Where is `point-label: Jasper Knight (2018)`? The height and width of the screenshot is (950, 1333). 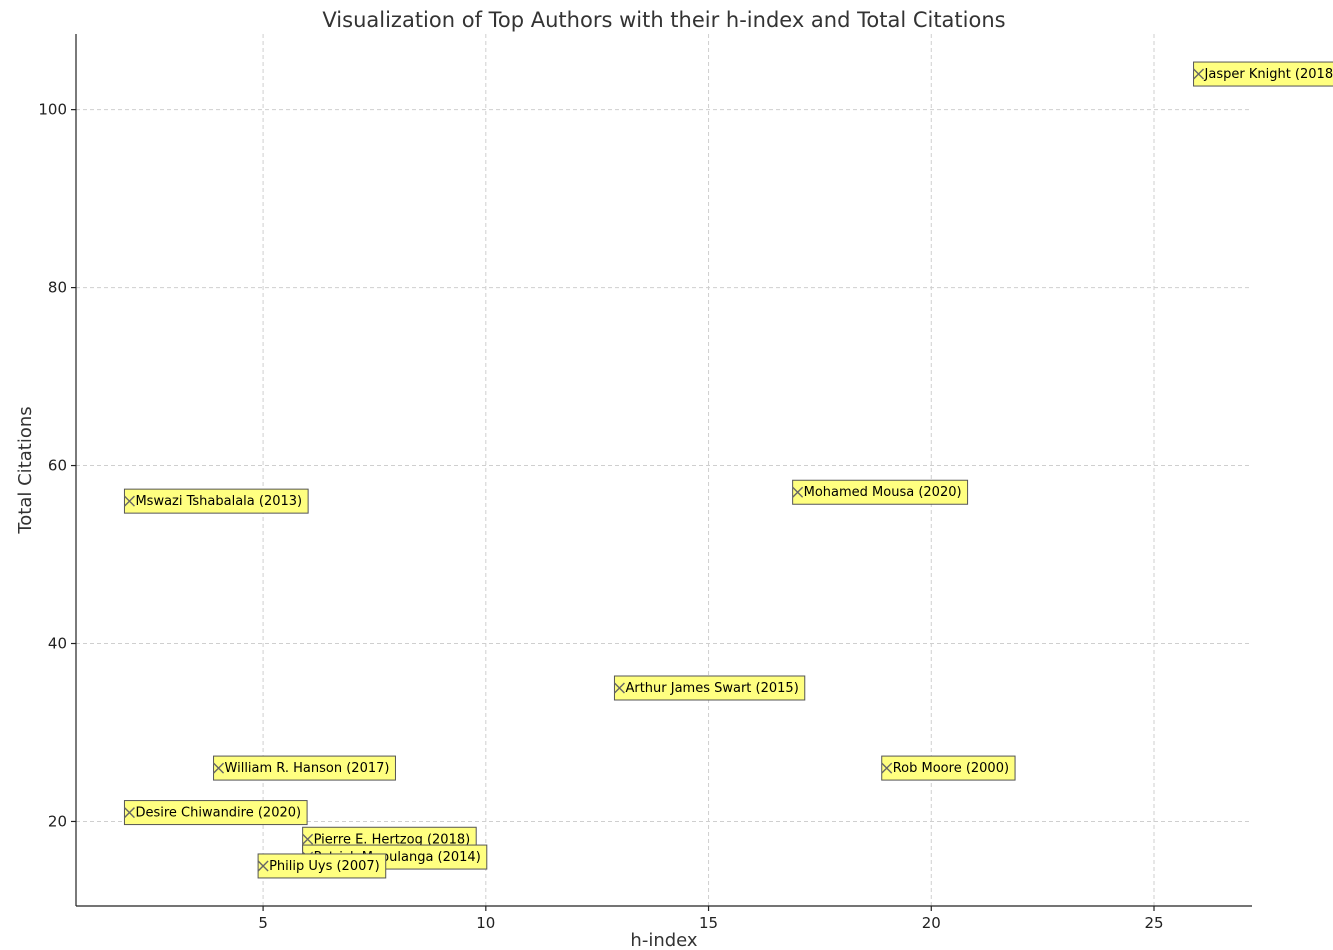
point-label: Jasper Knight (2018) is located at coordinates (1268, 74).